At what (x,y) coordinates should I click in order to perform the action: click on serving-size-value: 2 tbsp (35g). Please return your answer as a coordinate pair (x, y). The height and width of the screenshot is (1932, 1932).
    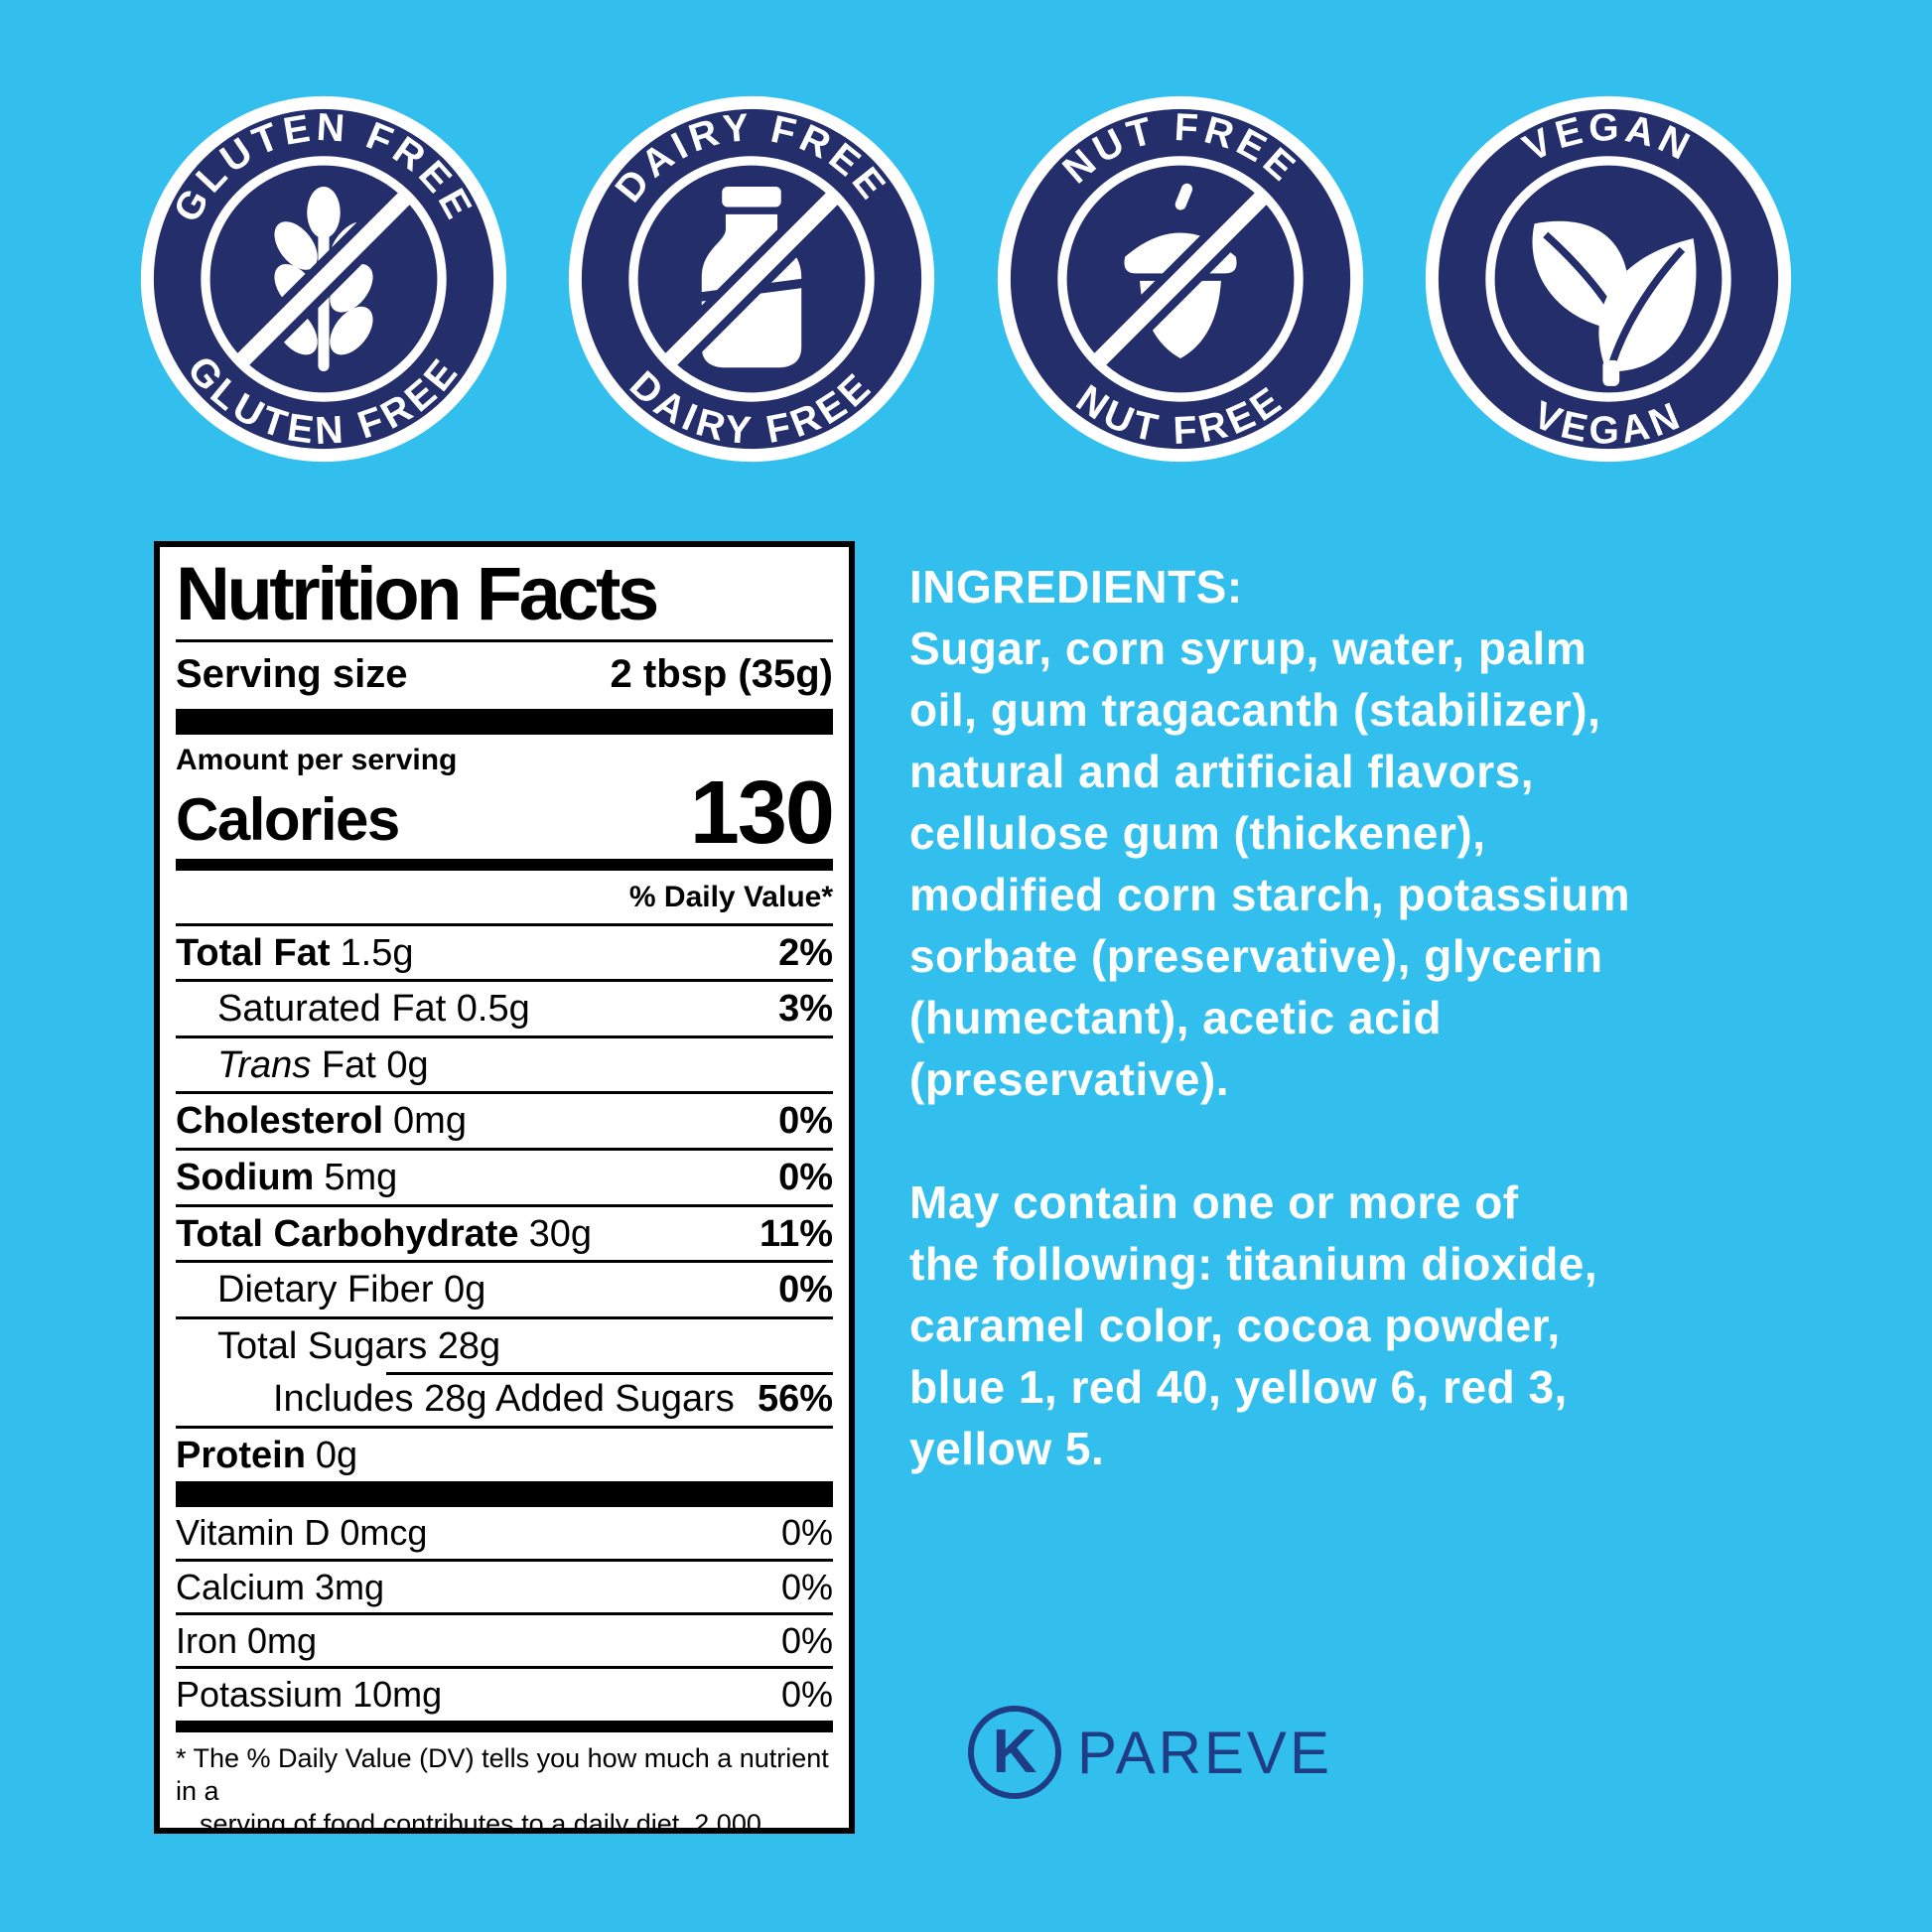
    Looking at the image, I should click on (722, 675).